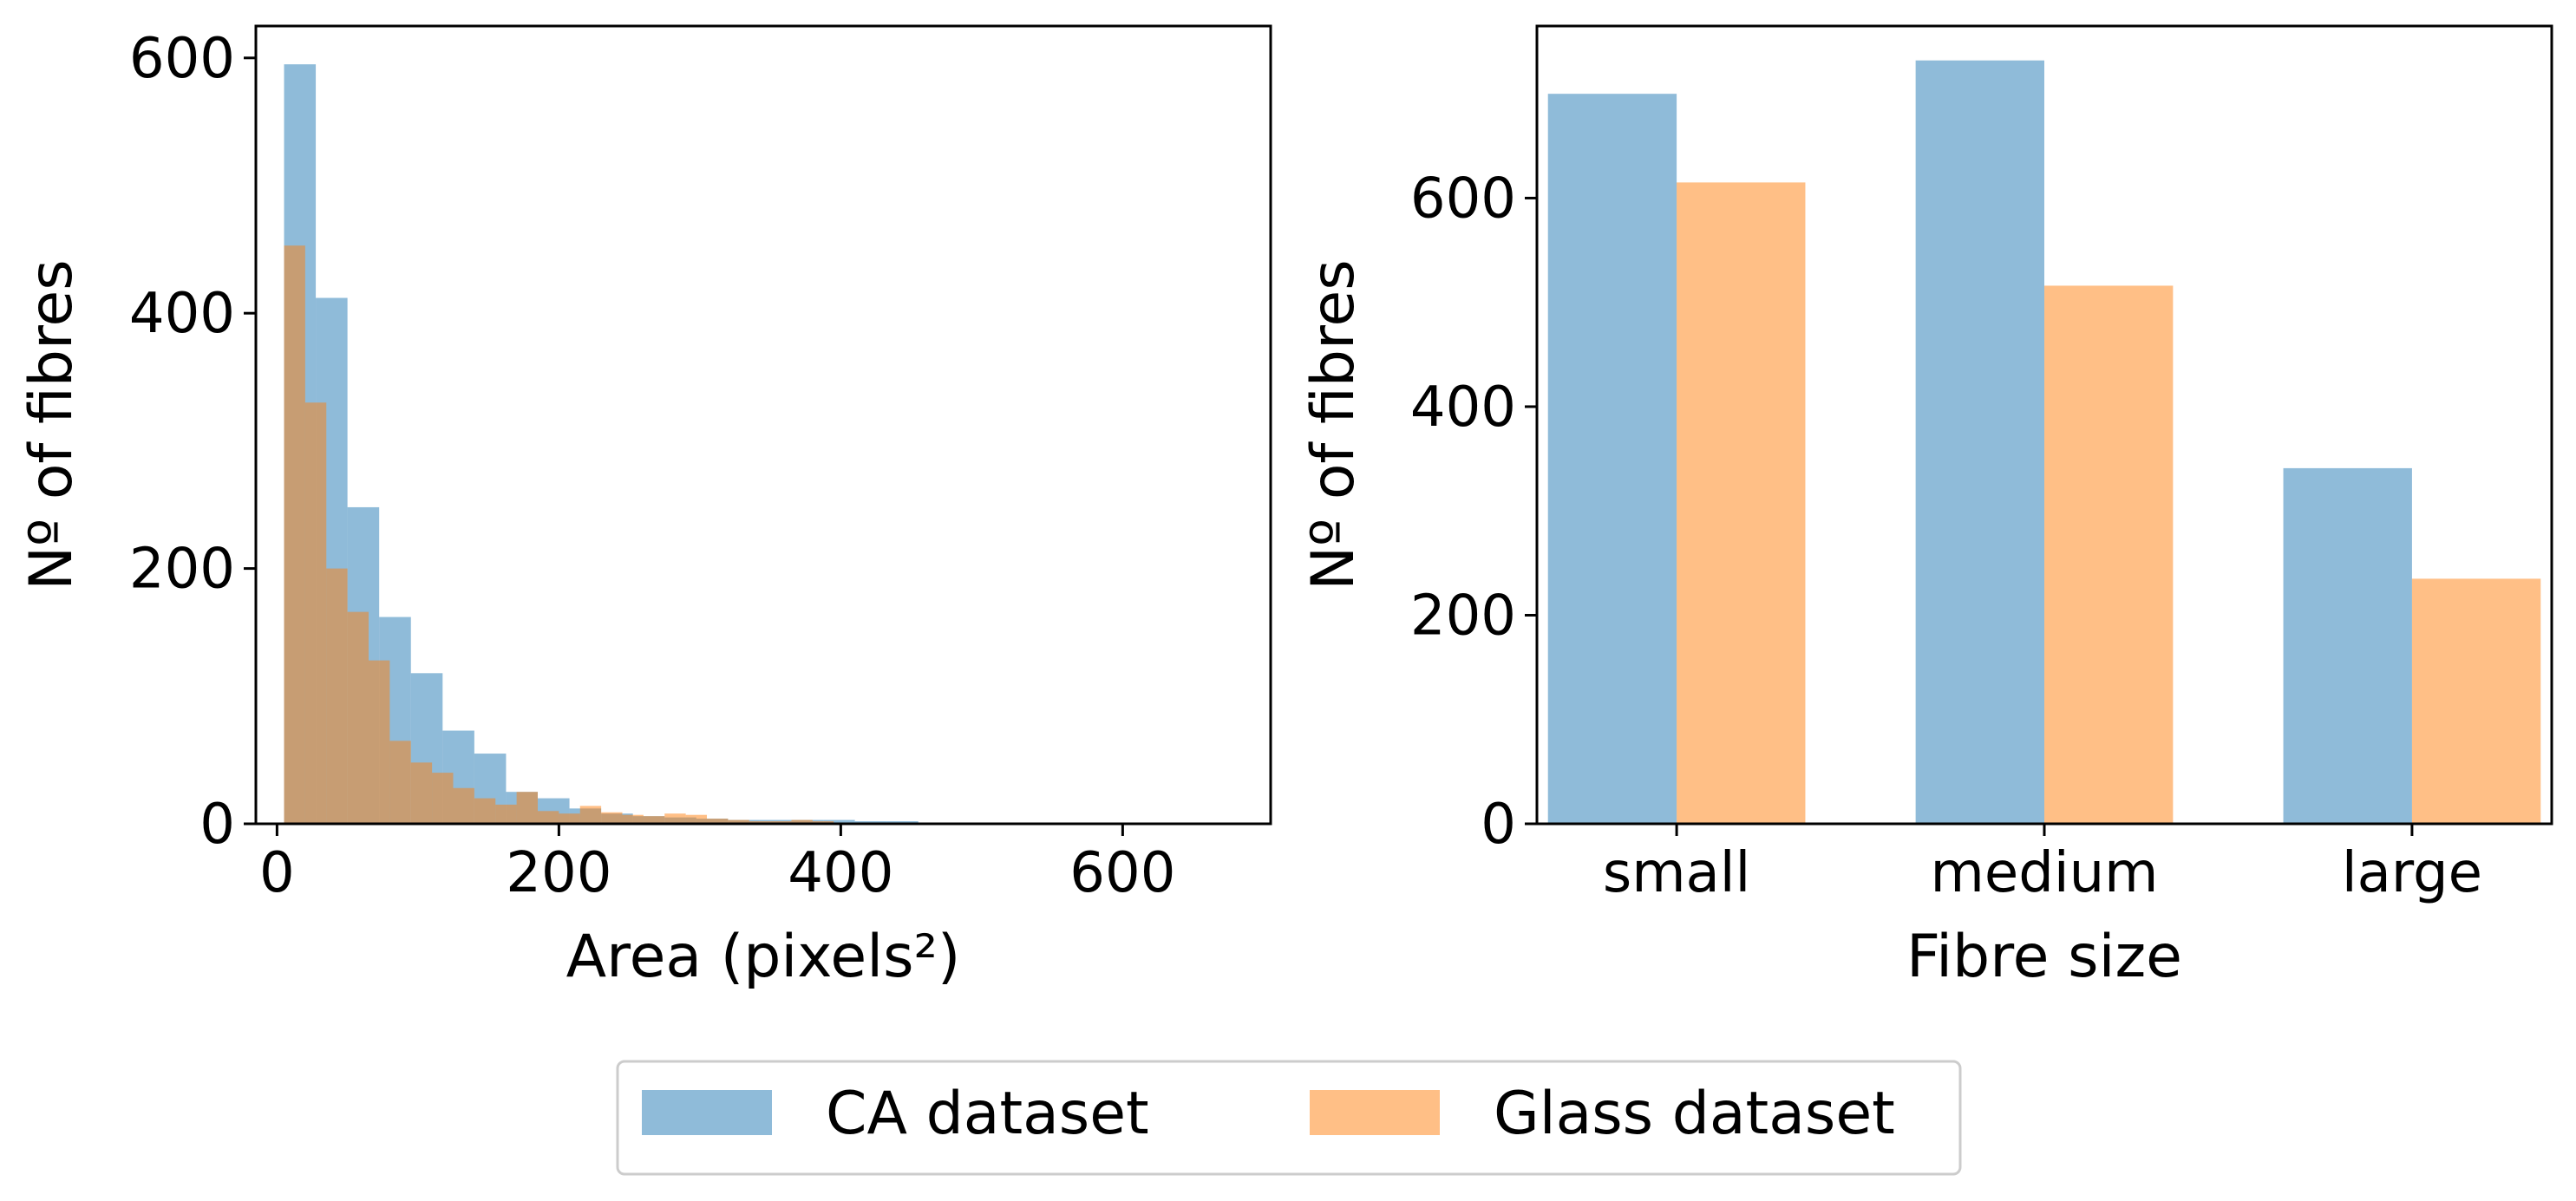 This screenshot has height=1201, width=2576. What do you see at coordinates (2044, 873) in the screenshot?
I see `x-tick-label-medium: medium` at bounding box center [2044, 873].